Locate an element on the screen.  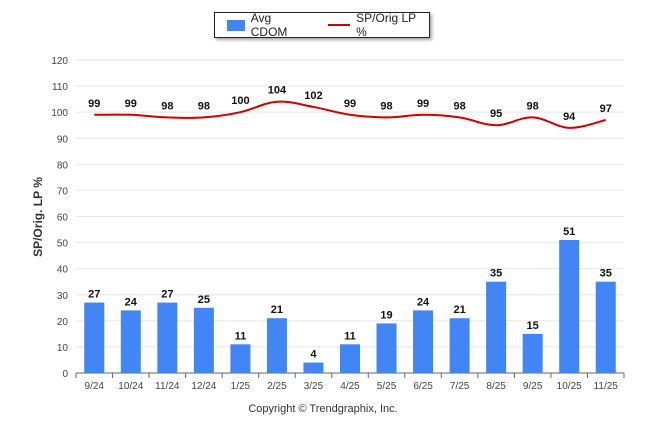
legend-item-sp-orig-lp: SP/Orig LP % is located at coordinates (369, 25).